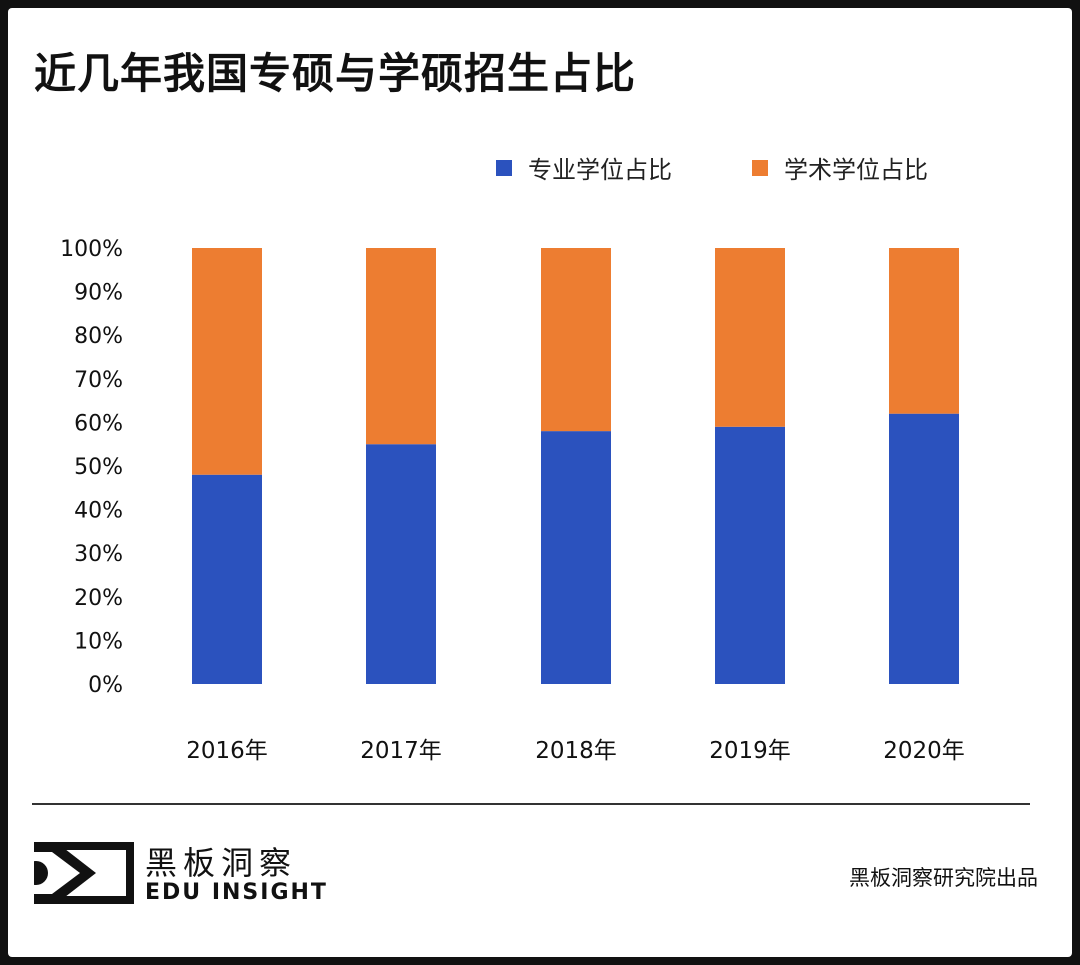 The width and height of the screenshot is (1080, 965). What do you see at coordinates (504, 167) in the screenshot?
I see `legend-swatch-professional` at bounding box center [504, 167].